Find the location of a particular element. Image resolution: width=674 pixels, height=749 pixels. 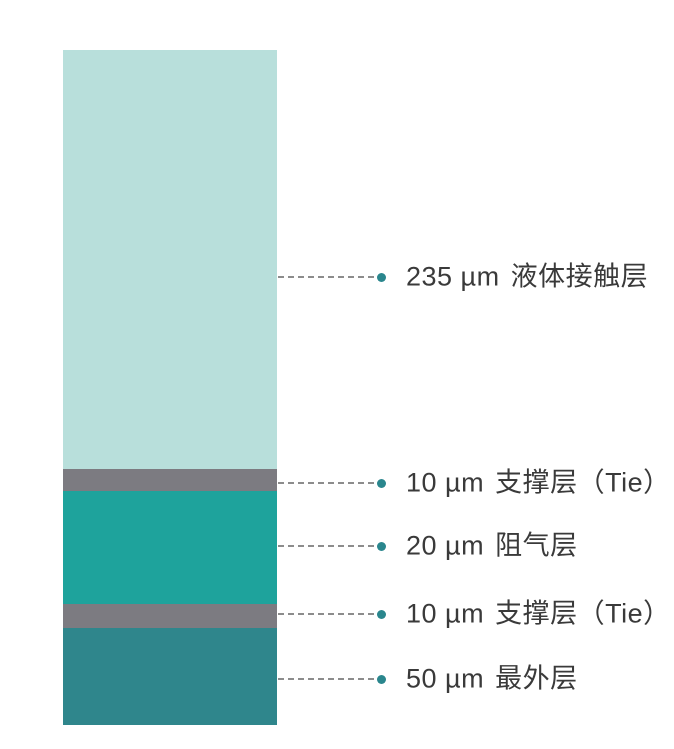

layer-name: 液体接触层 is located at coordinates (579, 276).